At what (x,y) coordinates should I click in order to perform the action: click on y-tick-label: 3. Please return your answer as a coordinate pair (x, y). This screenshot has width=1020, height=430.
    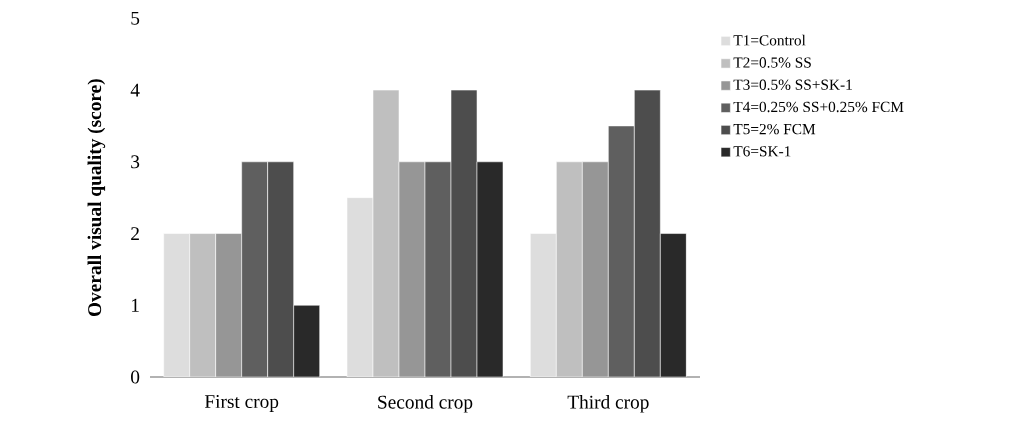
    Looking at the image, I should click on (135, 162).